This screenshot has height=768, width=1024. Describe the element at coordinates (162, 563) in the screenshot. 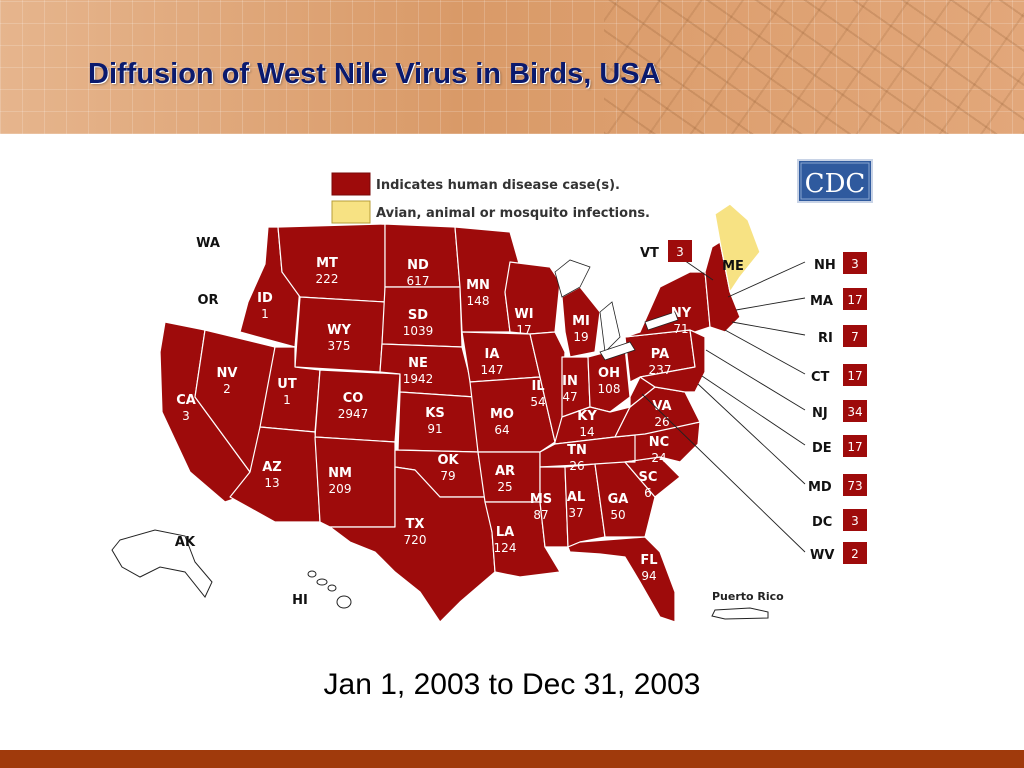

I see `state-shape-ak` at that location.